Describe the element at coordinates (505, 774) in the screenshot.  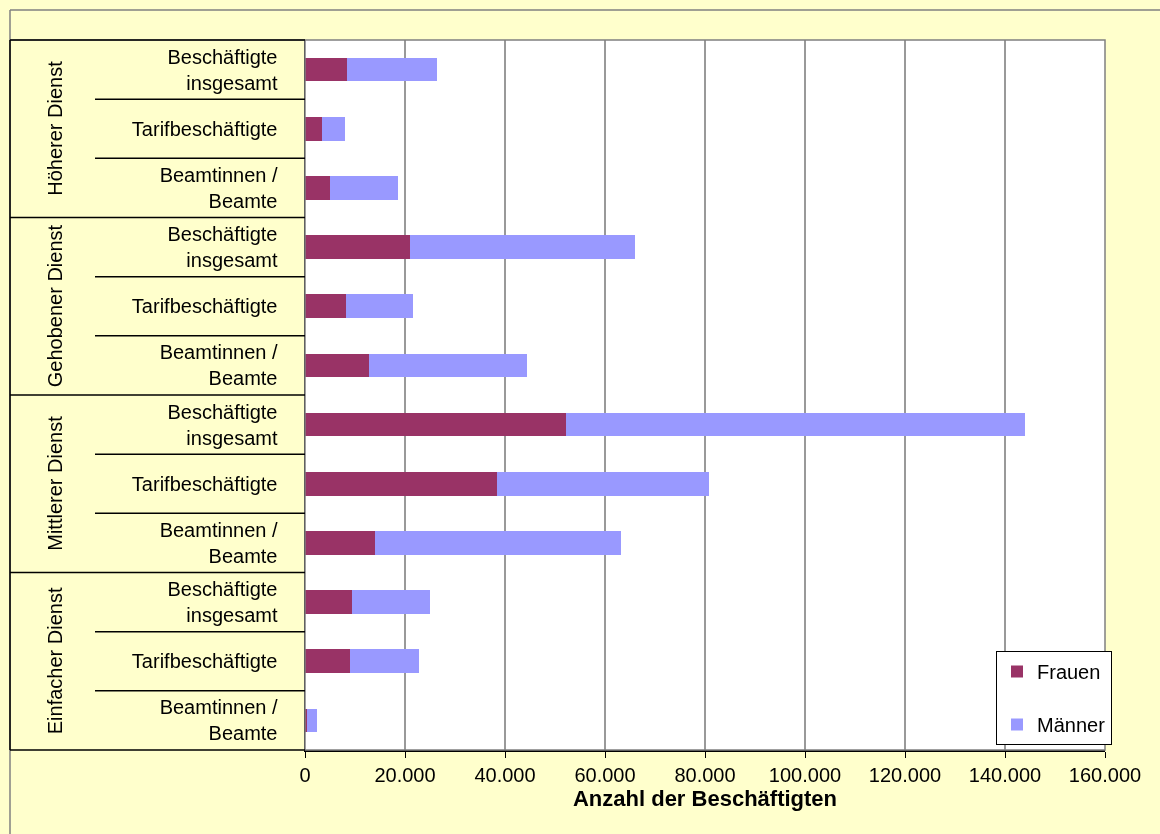
I see `x-tick-label: 40.000` at that location.